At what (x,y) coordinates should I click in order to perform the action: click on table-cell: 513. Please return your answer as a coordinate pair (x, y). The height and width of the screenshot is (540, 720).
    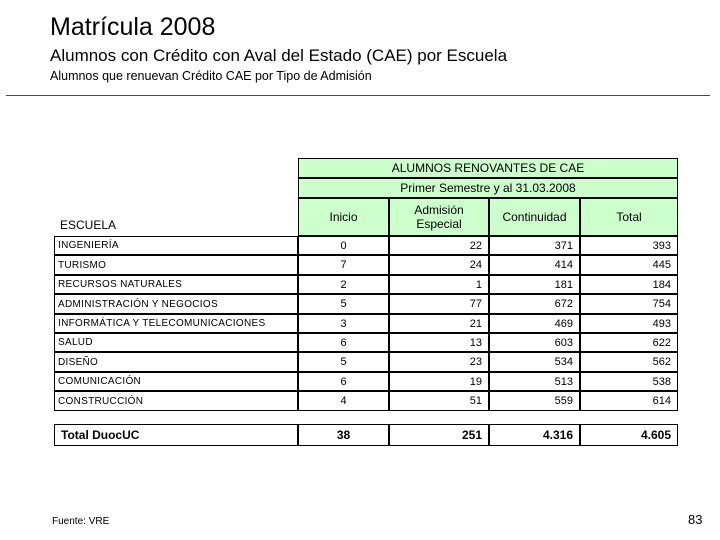
    Looking at the image, I should click on (534, 381).